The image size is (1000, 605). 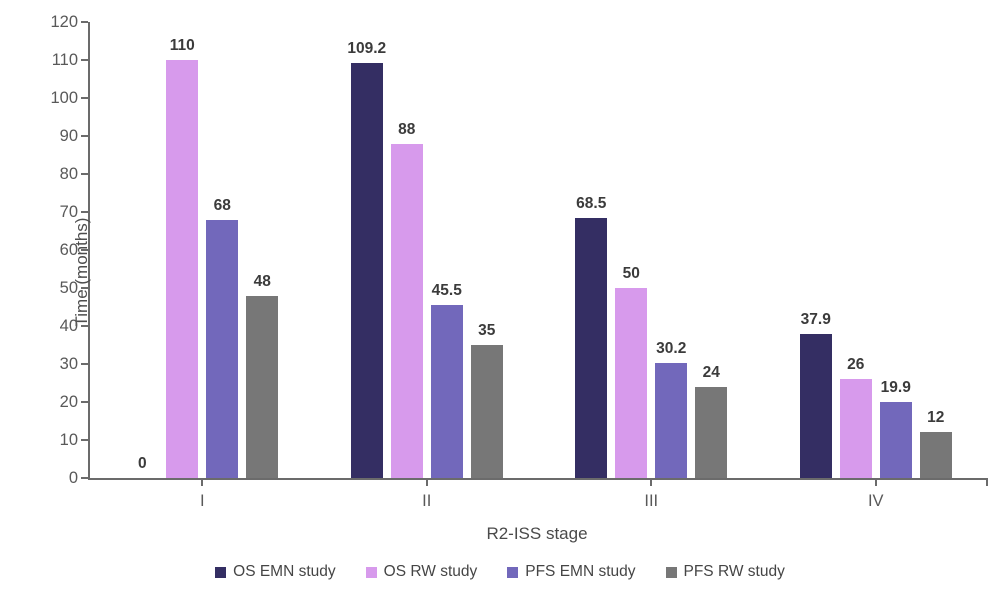 I want to click on bar-pfs-rw-study-stage-IV, so click(x=935, y=455).